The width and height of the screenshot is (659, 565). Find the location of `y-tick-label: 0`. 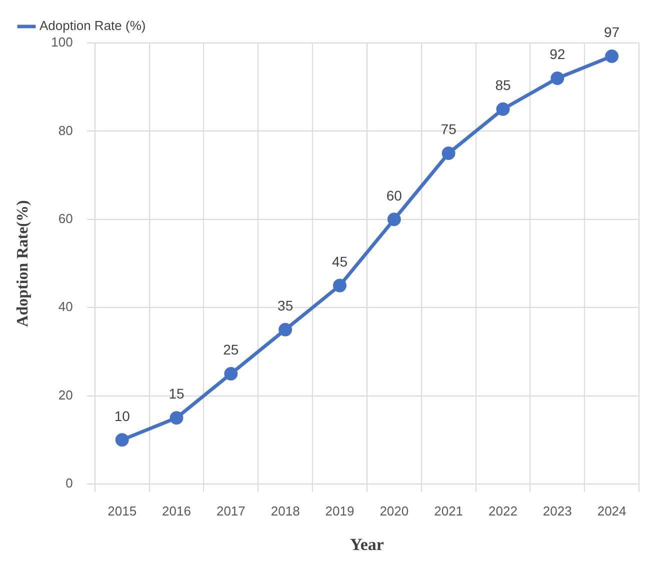

y-tick-label: 0 is located at coordinates (69, 483).